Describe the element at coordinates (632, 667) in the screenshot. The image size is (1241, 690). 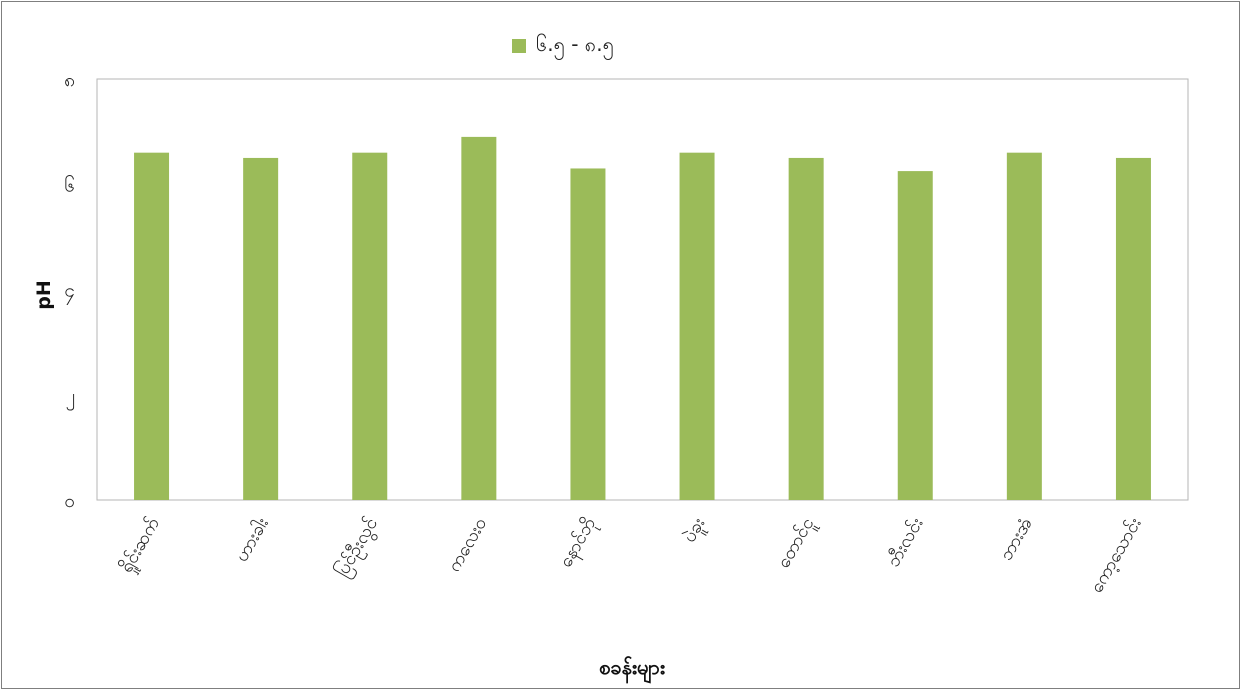
I see `x-axis-label: စခန်းများ` at that location.